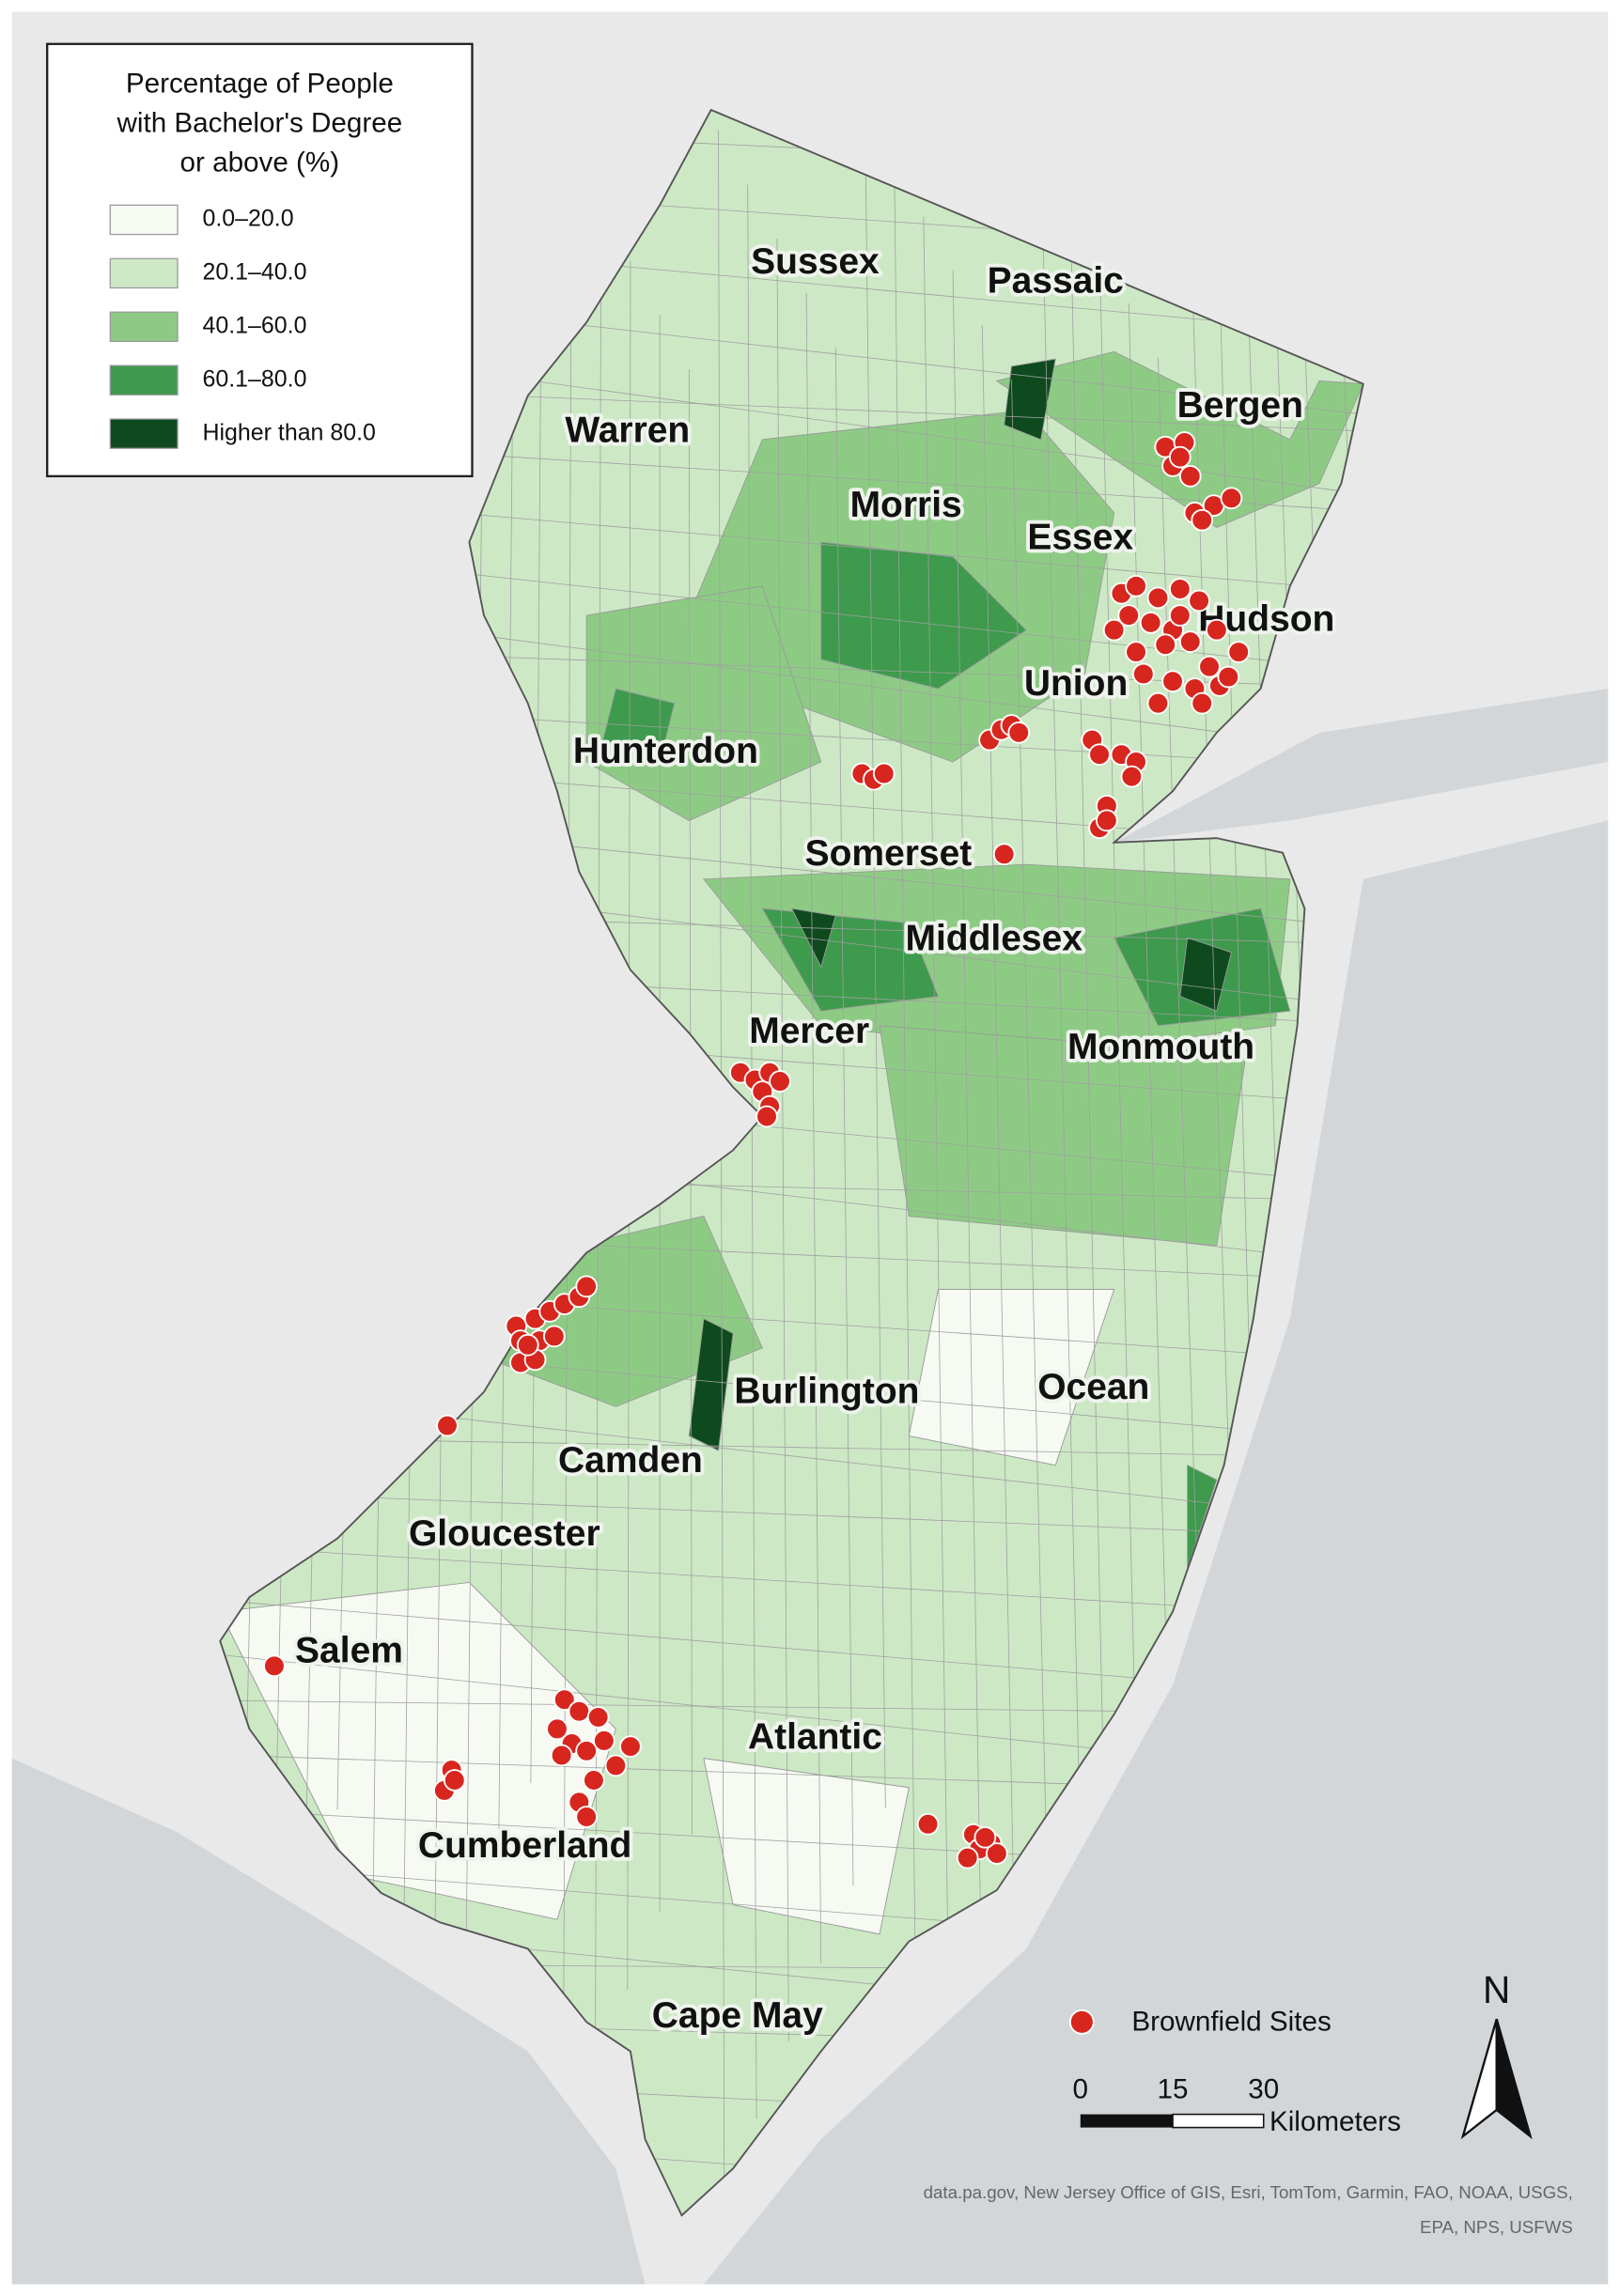  Describe the element at coordinates (524, 1845) in the screenshot. I see `county-label: Cumberland` at that location.